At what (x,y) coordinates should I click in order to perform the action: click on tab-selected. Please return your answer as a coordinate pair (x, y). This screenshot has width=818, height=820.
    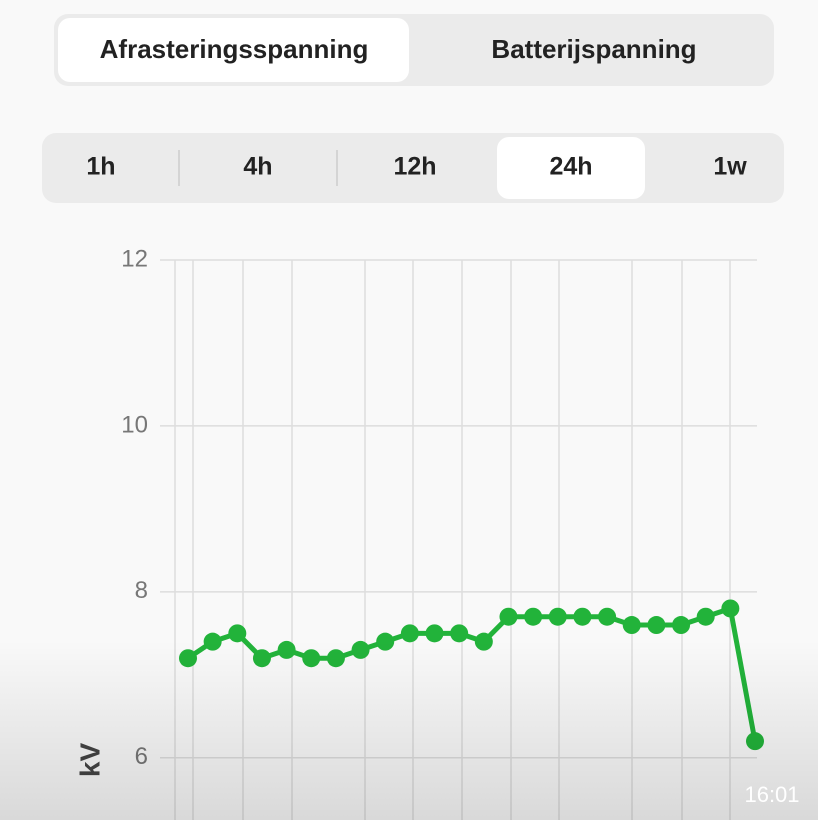
    Looking at the image, I should click on (233, 50).